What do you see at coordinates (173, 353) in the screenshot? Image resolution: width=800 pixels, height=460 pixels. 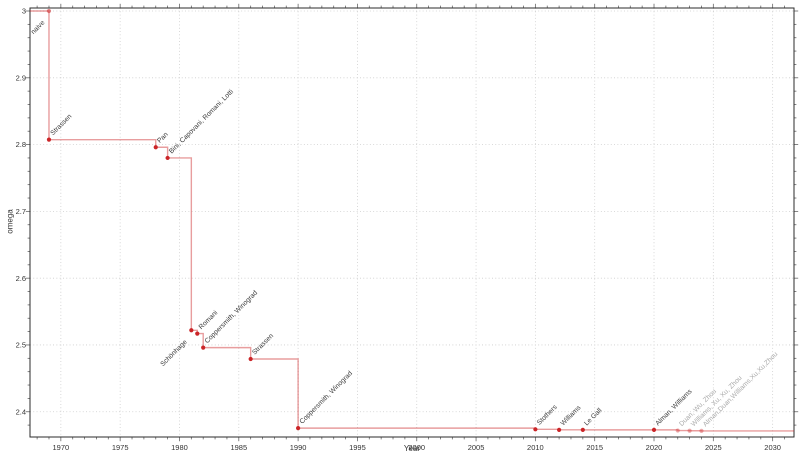 I see `point-label: Schönhage` at bounding box center [173, 353].